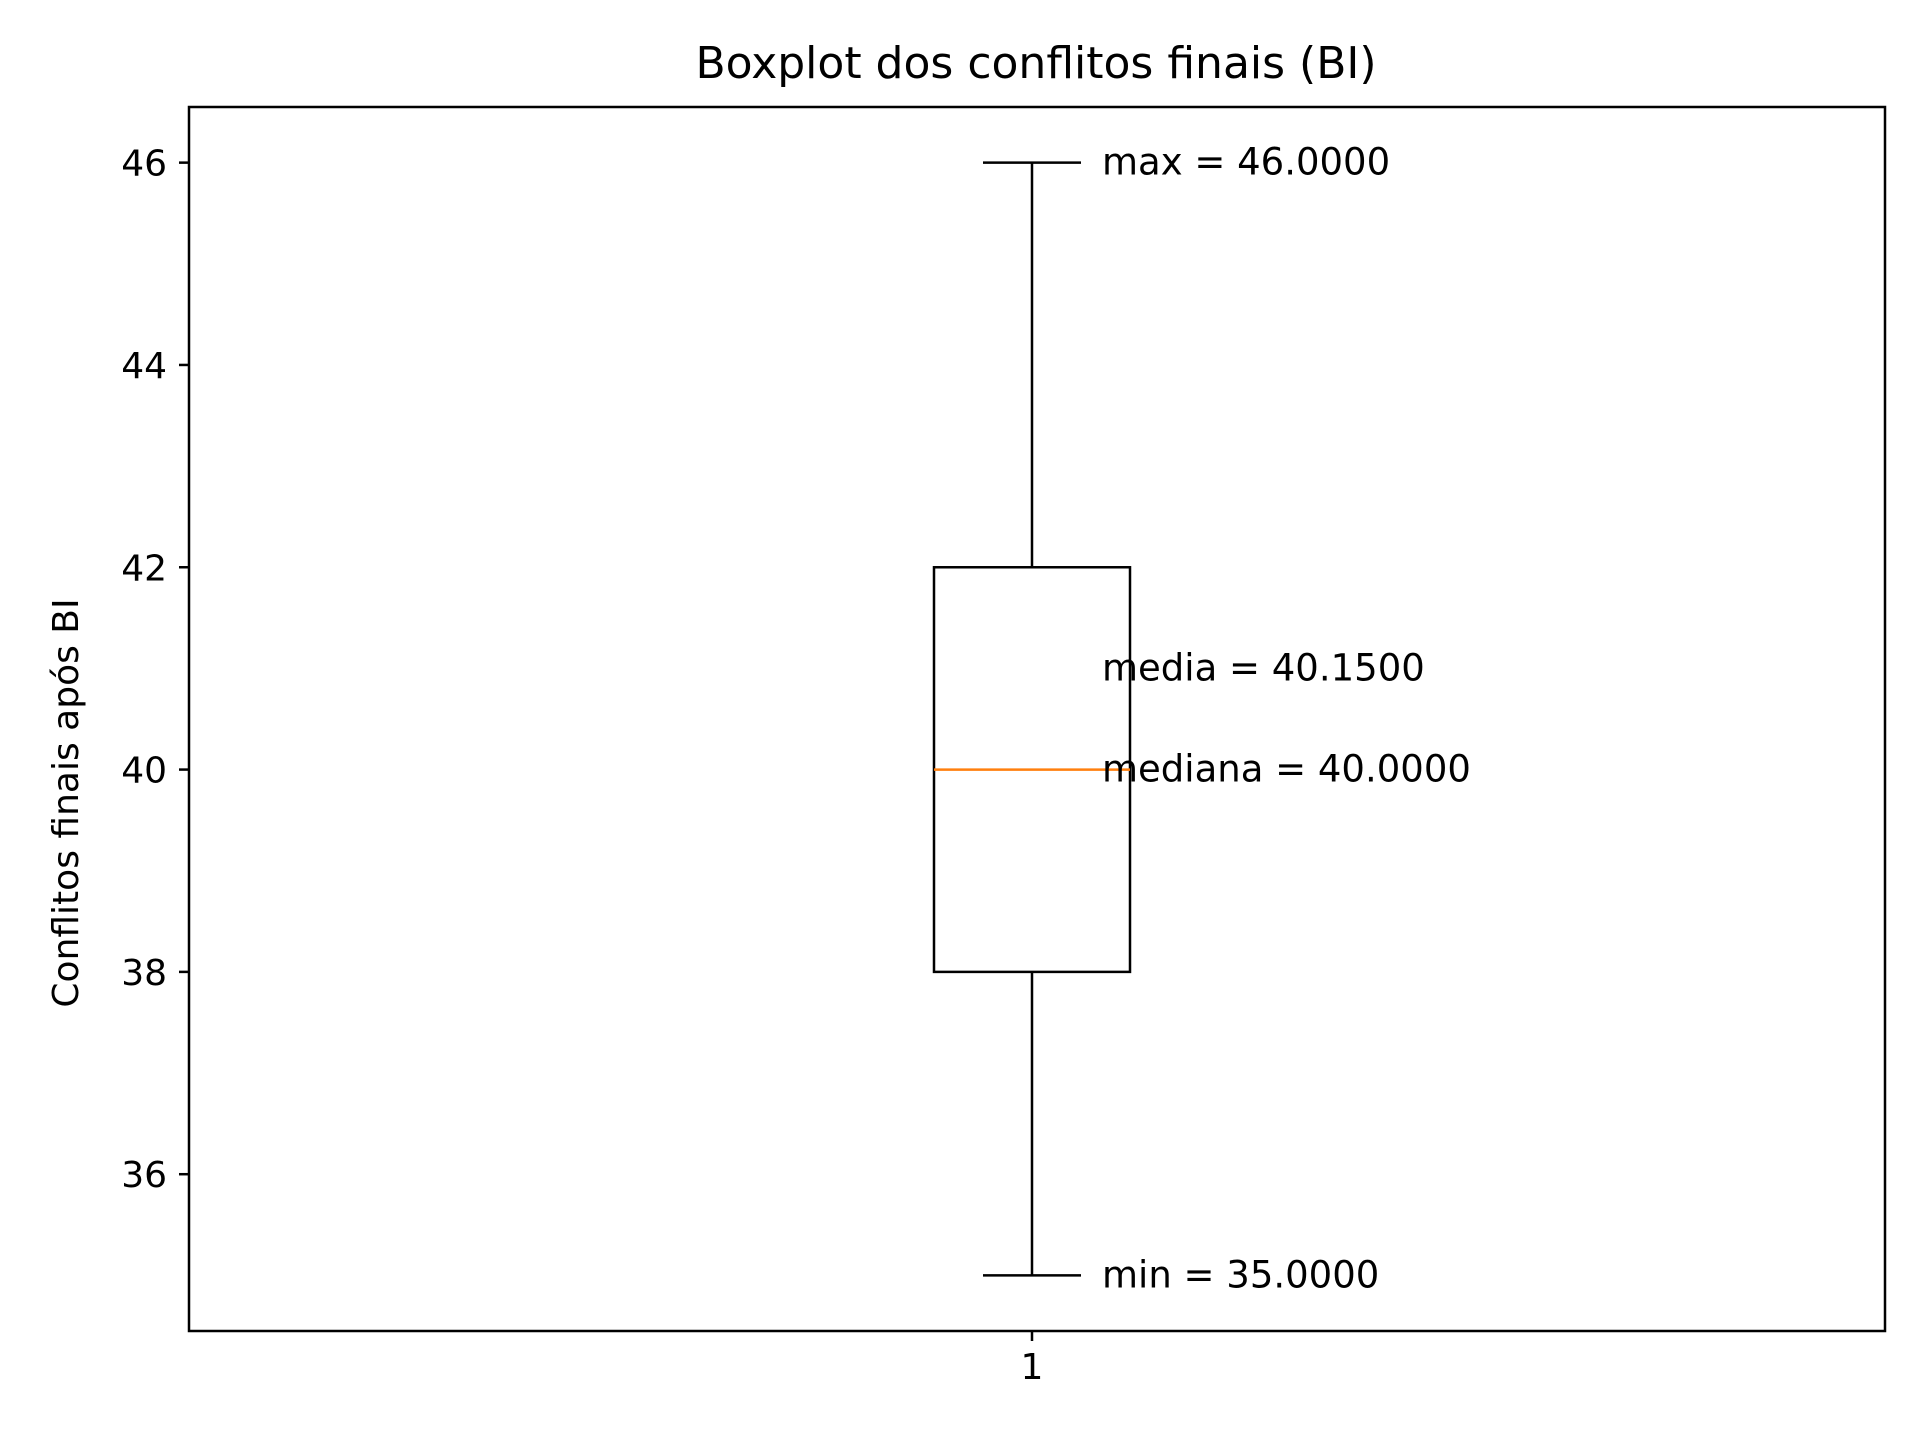 The image size is (1920, 1440). Describe the element at coordinates (144, 771) in the screenshot. I see `y-tick-label: 40` at that location.